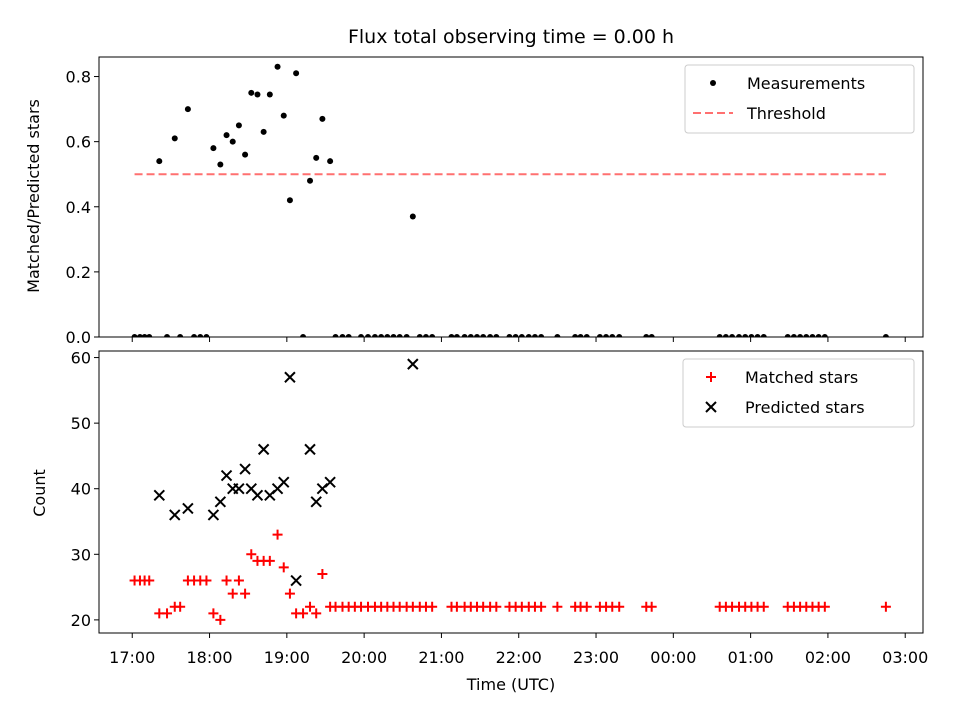 The height and width of the screenshot is (720, 960). I want to click on legend-entry-label: Threshold, so click(786, 113).